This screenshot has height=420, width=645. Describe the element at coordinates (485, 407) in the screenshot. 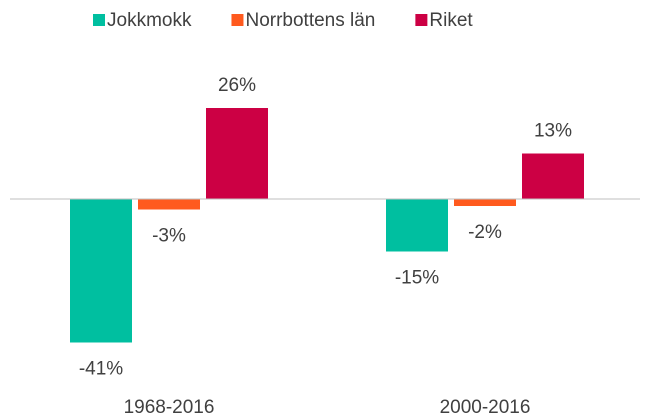

I see `x-tick-label: 2000-2016` at that location.